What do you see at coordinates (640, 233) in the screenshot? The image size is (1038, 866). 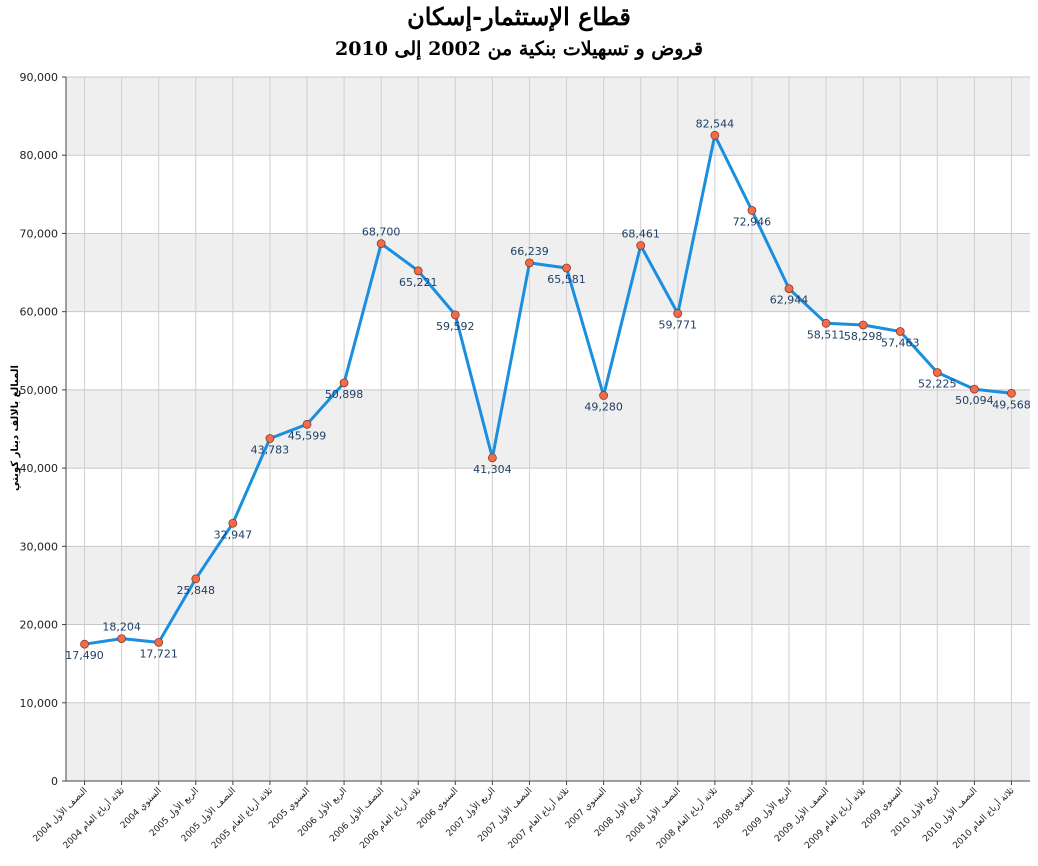 I see `data-label: 68,461` at bounding box center [640, 233].